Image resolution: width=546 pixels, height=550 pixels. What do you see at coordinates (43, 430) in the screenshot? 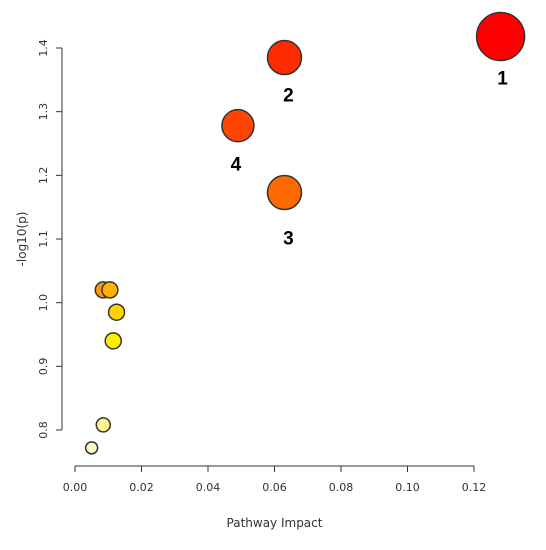
I see `y-tick-label: 0.8` at bounding box center [43, 430].